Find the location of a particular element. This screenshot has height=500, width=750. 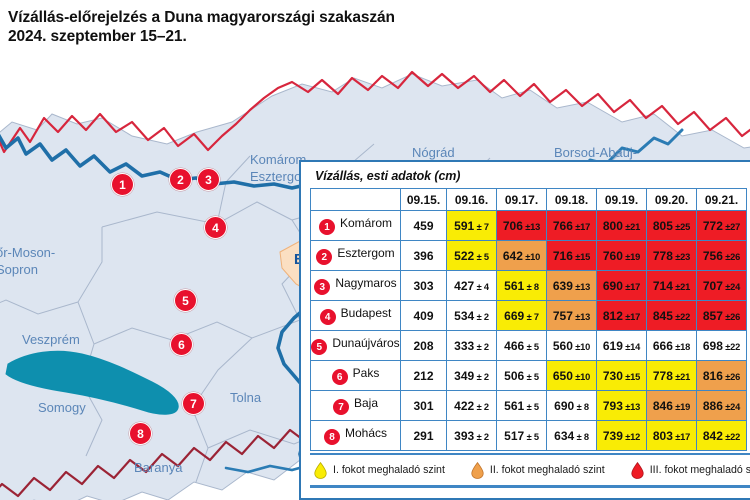

forecast-uncertainty: ± 4 is located at coordinates (481, 286).